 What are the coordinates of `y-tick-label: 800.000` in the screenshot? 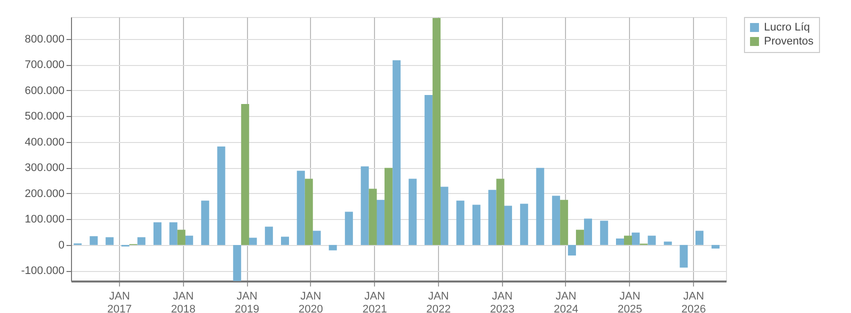 It's located at (44, 39).